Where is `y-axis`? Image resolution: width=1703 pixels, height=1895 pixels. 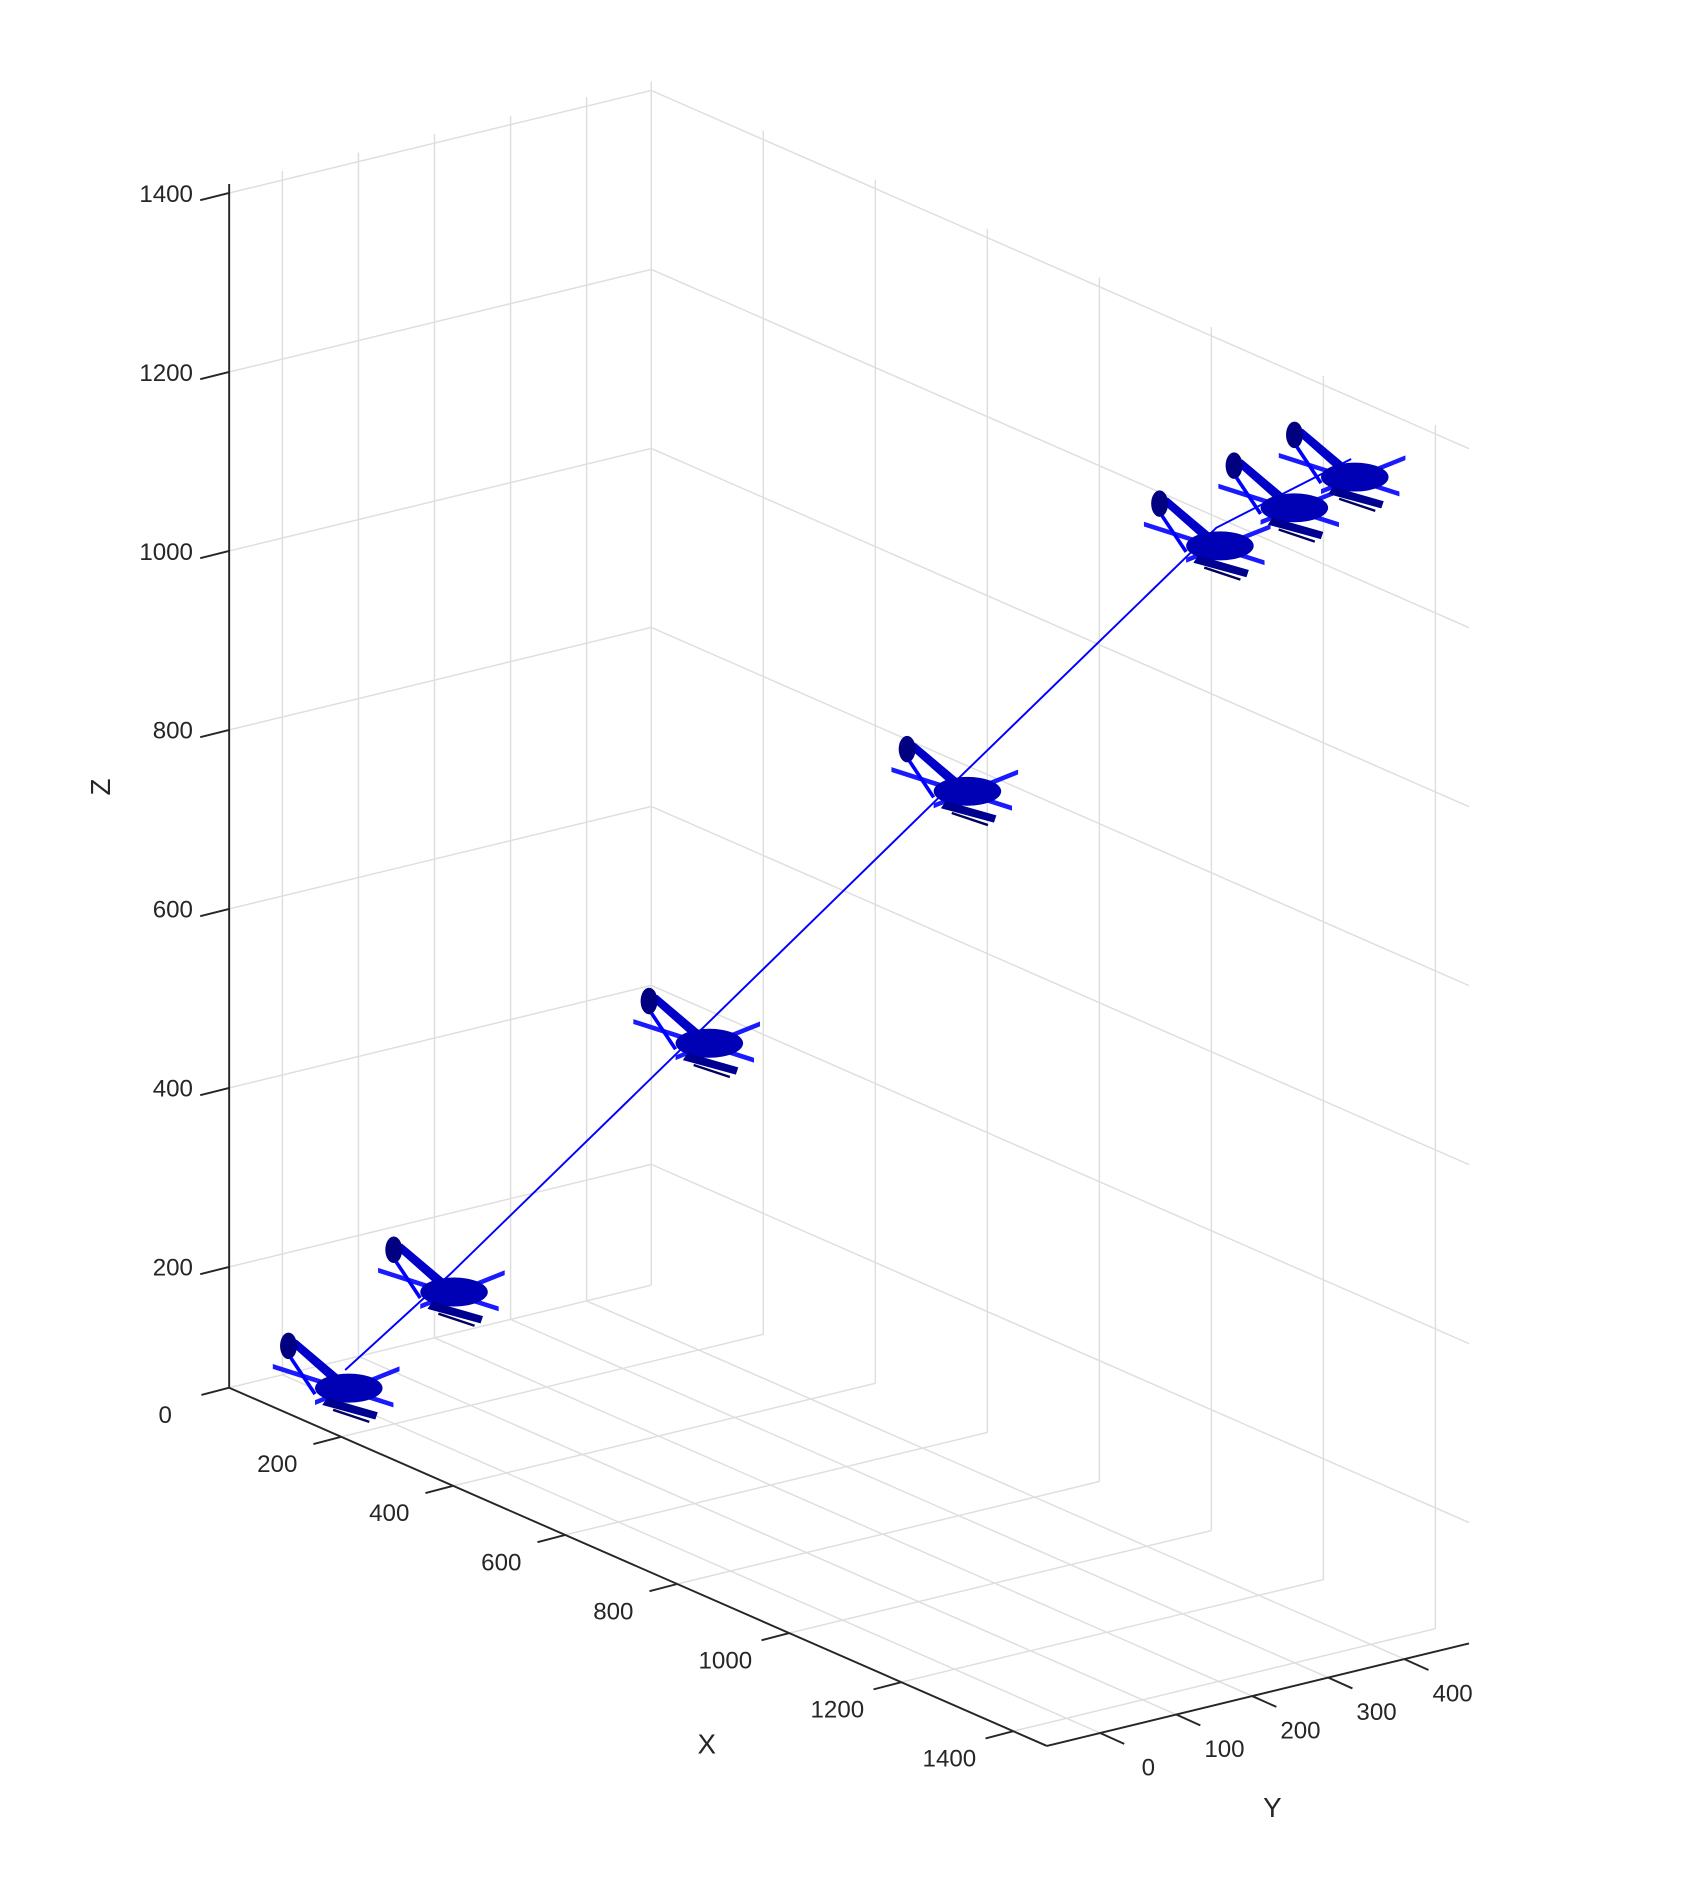 y-axis is located at coordinates (1258, 1694).